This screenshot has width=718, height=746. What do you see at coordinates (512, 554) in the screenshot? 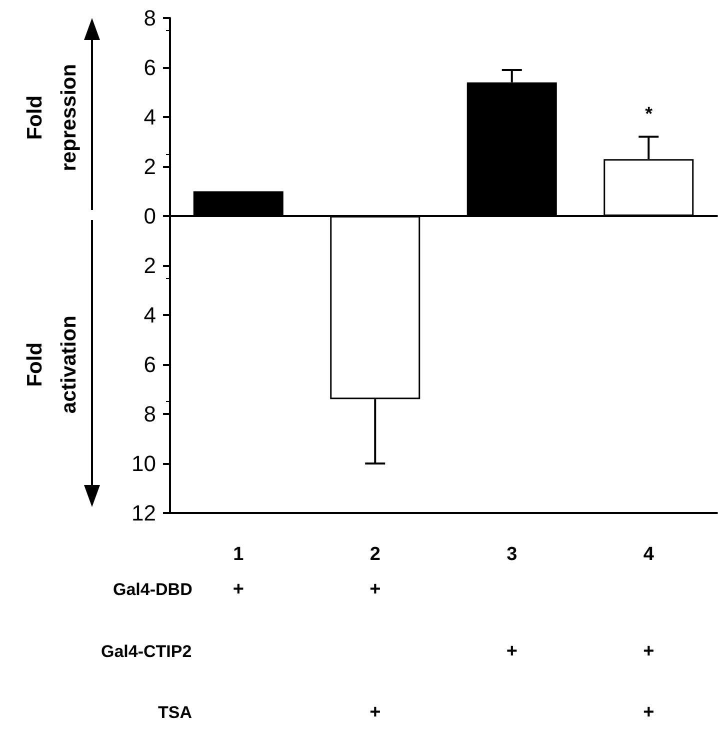
I see `x-tick-label: 3` at bounding box center [512, 554].